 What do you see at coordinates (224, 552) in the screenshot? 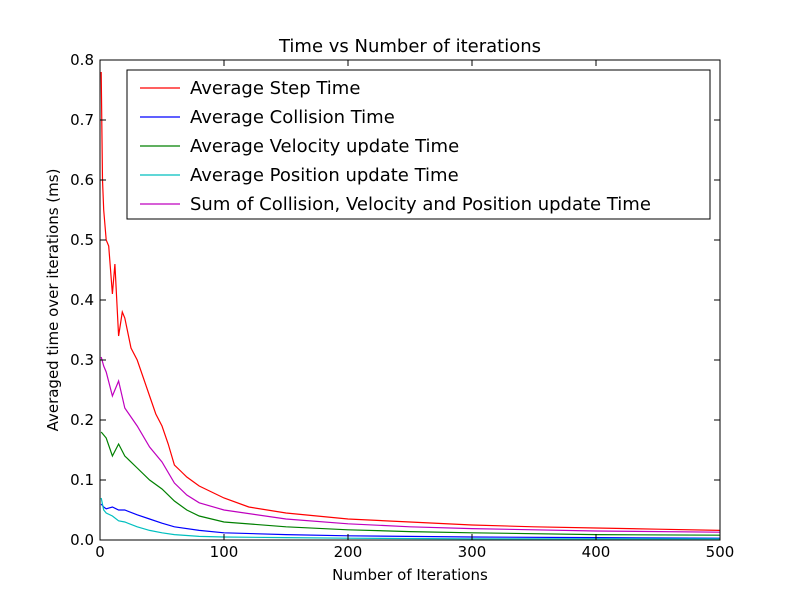
I see `x-tick-label: 100` at bounding box center [224, 552].